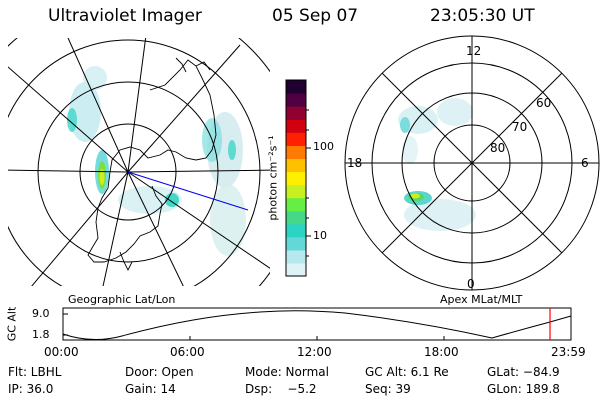  I want to click on geo-coastline, so click(152, 164).